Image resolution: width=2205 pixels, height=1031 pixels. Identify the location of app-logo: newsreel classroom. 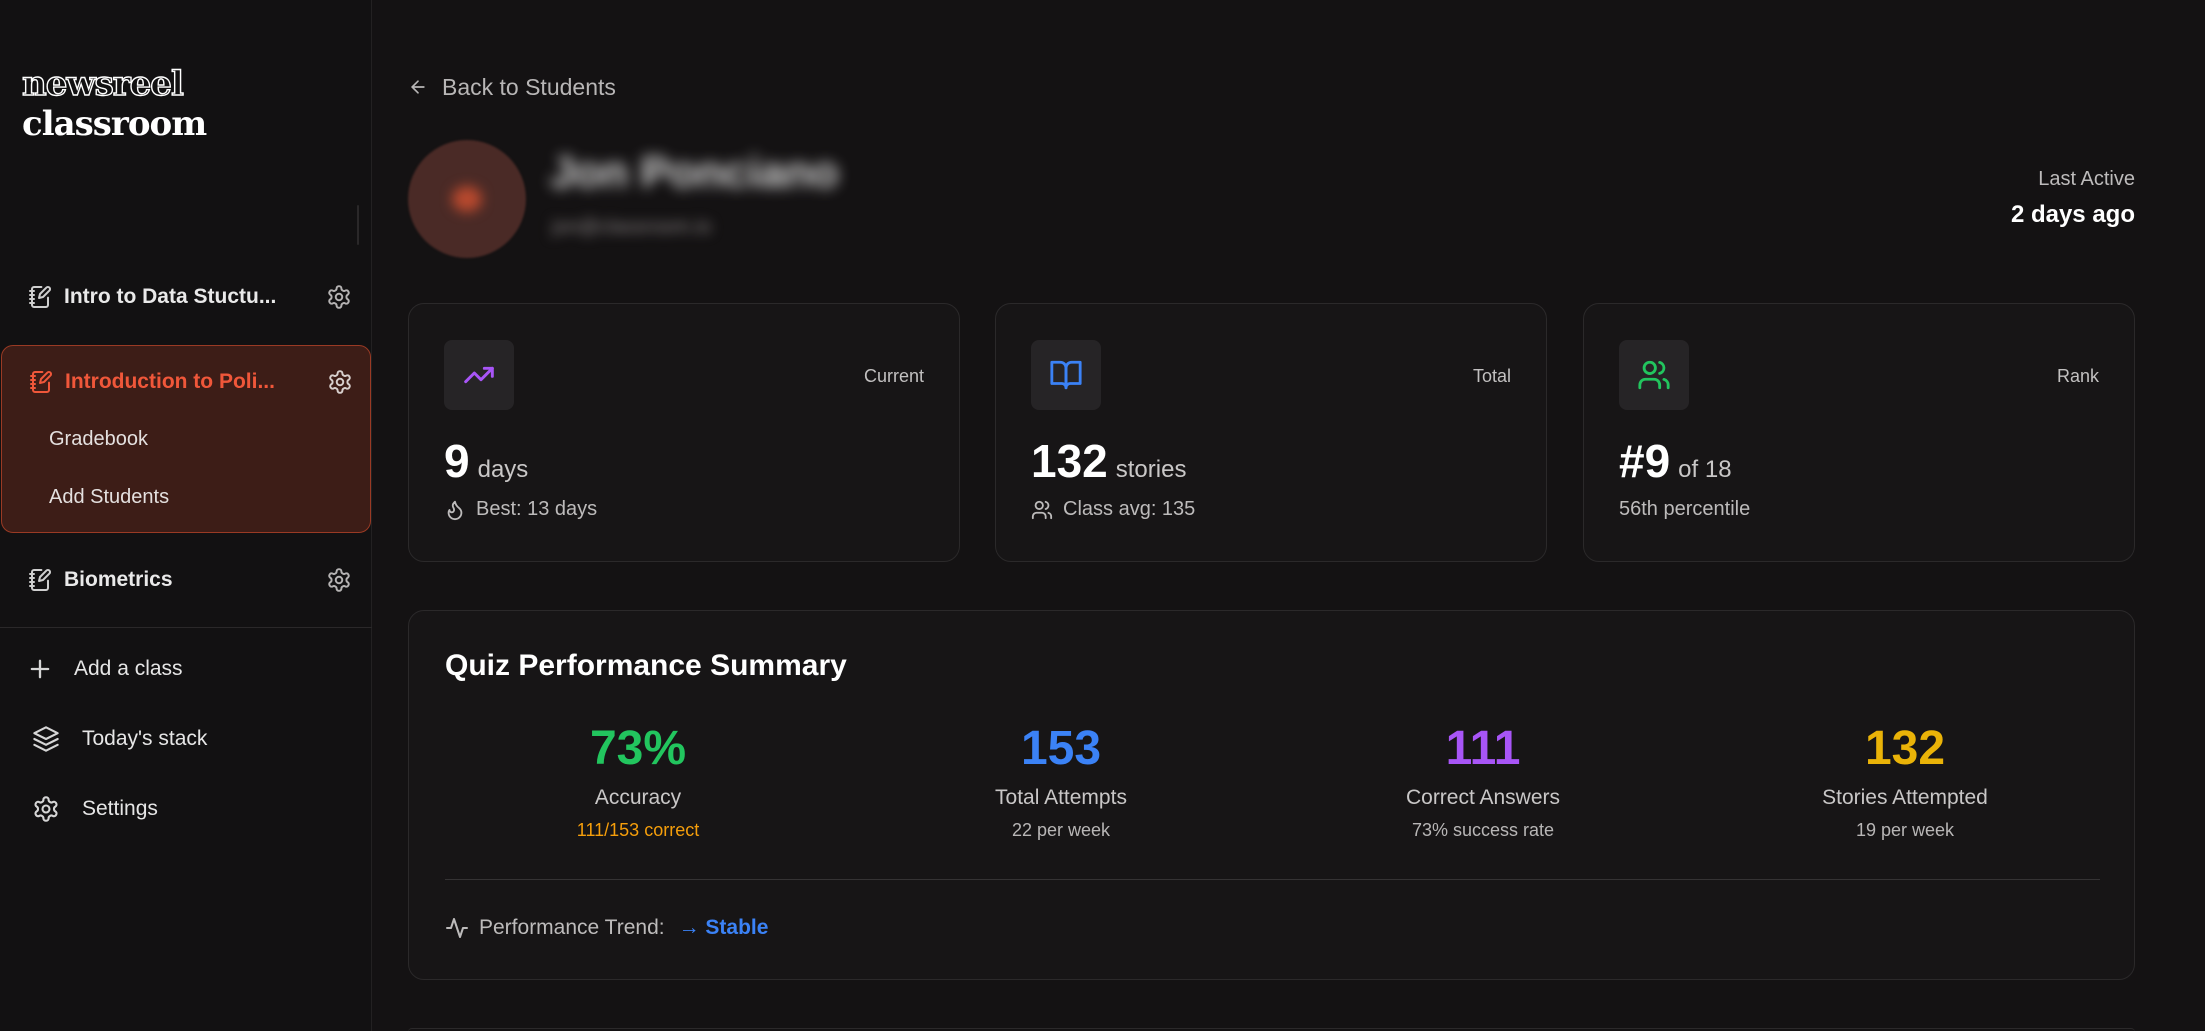
(114, 103).